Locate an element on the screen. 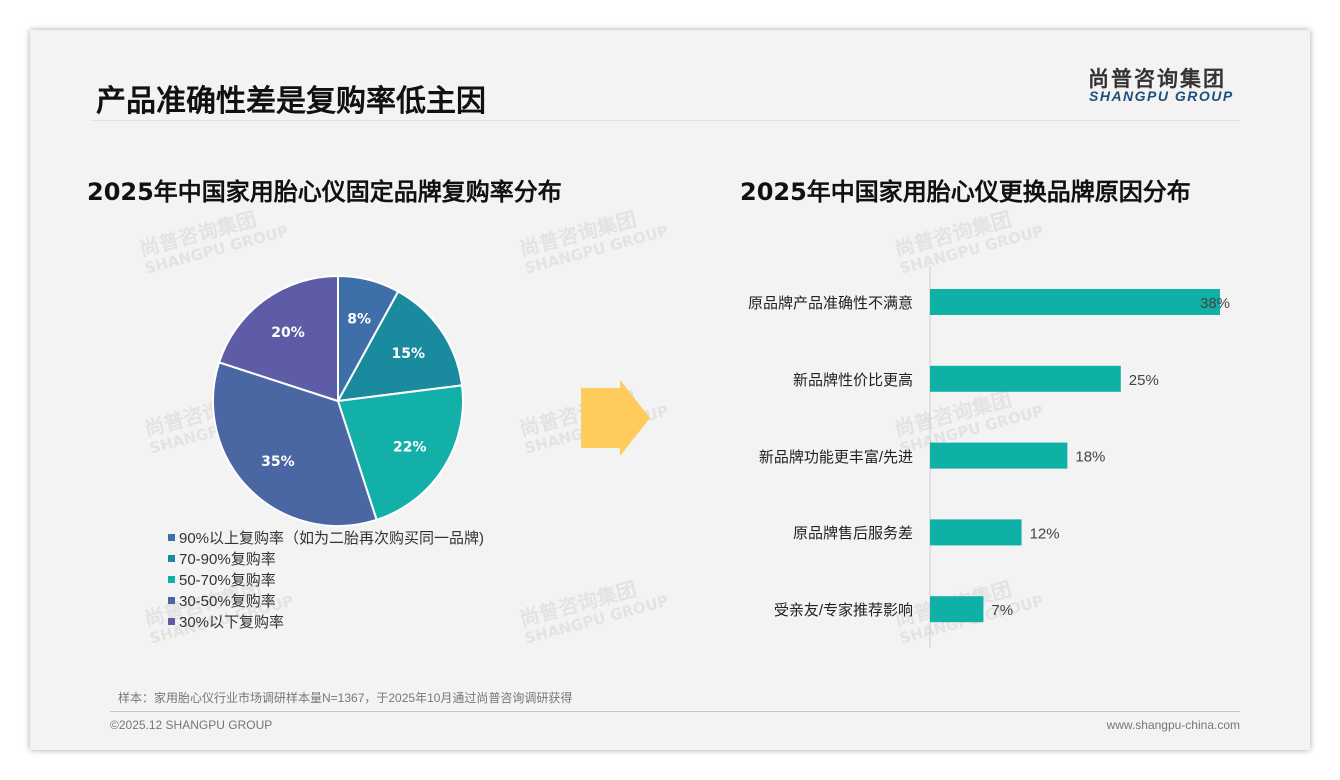 The height and width of the screenshot is (780, 1340). copyright: ©2025.12 SHANGPU GROUP is located at coordinates (191, 725).